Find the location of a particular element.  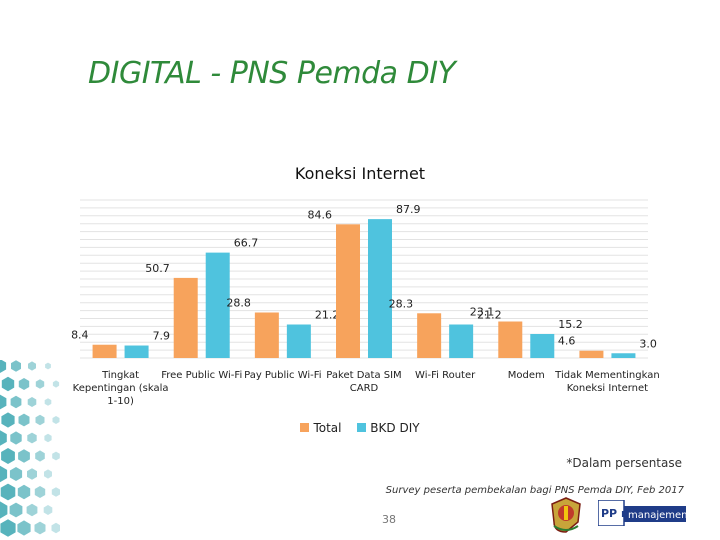

category-label: Free Public Wi-Fi is located at coordinates (201, 375).